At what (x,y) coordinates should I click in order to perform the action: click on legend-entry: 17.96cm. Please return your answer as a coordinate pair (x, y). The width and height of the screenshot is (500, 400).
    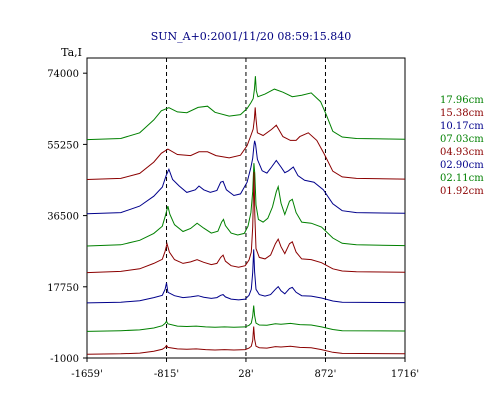
    Looking at the image, I should click on (462, 100).